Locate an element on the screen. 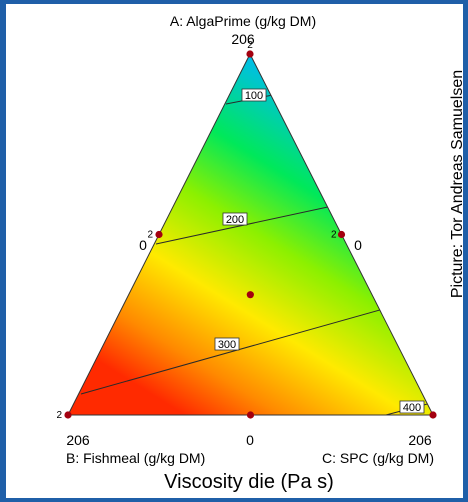 The height and width of the screenshot is (502, 468). contour-label-400: 400 is located at coordinates (412, 408).